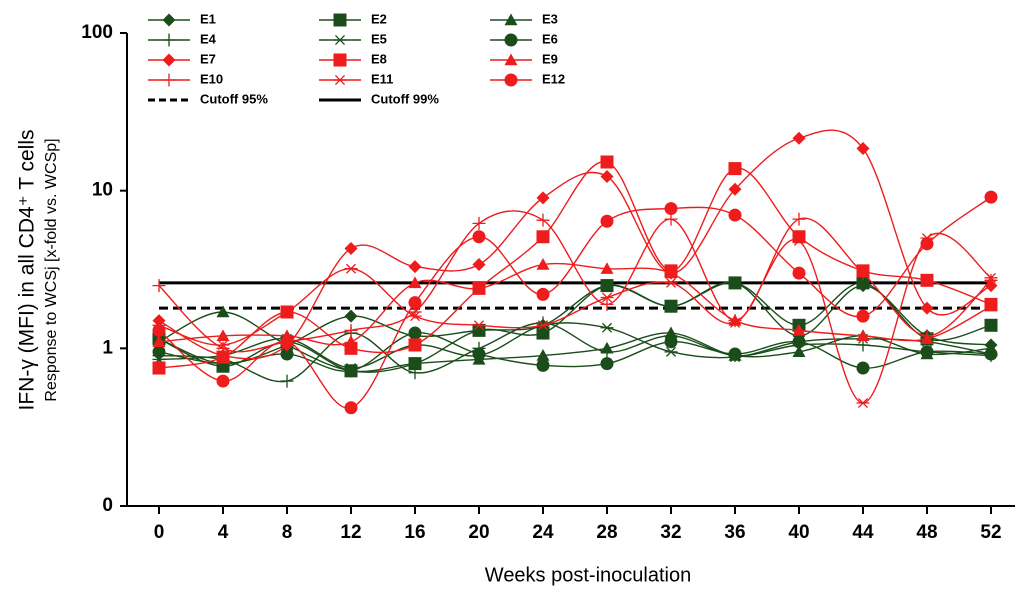 Image resolution: width=1017 pixels, height=595 pixels. What do you see at coordinates (356, 78) in the screenshot?
I see `legend-item: E11` at bounding box center [356, 78].